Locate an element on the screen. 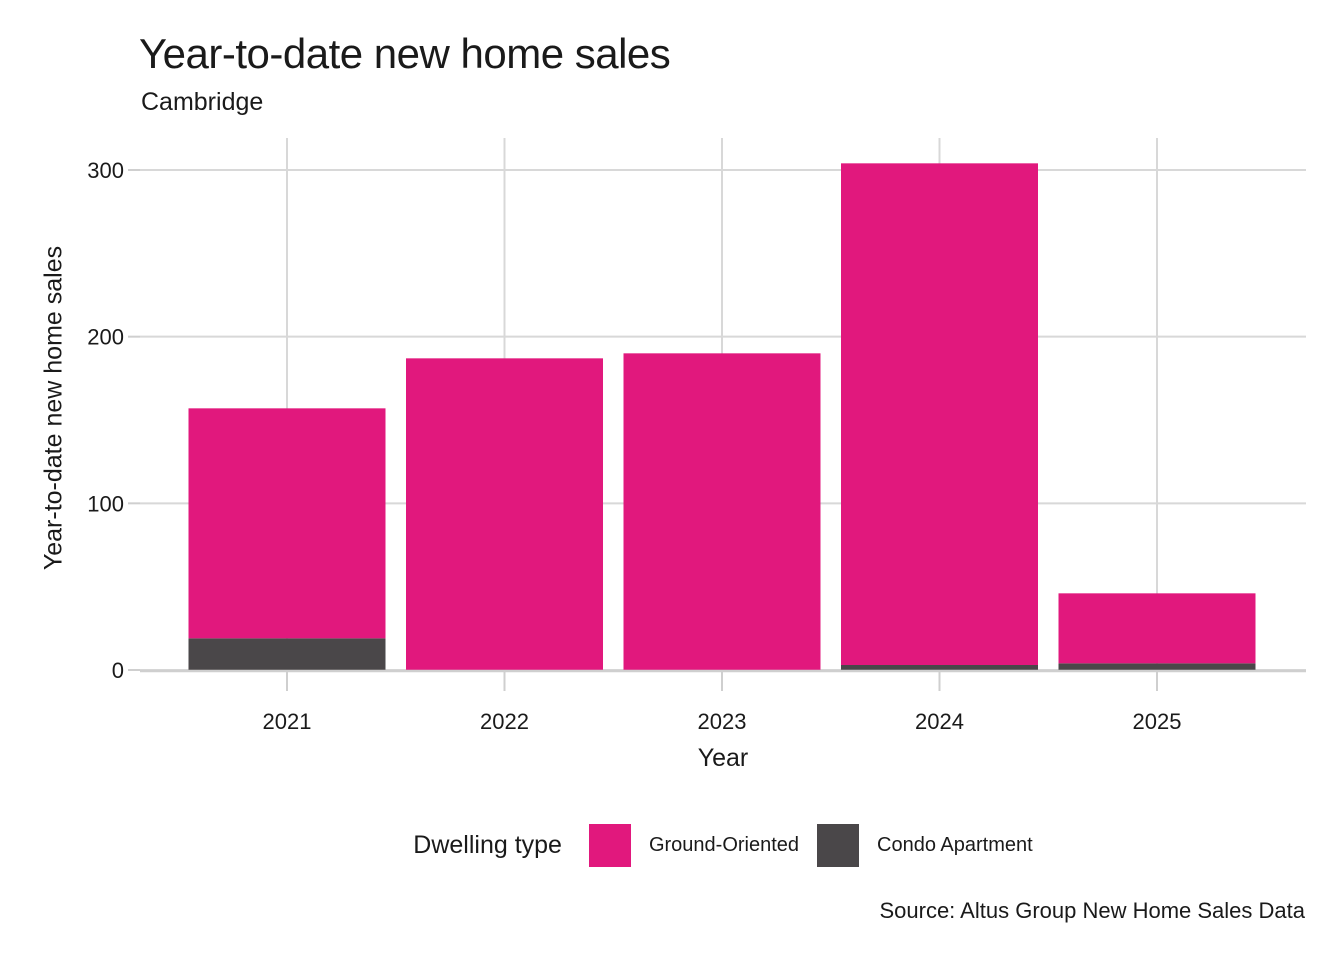  bar-segment-2023-ground-oriented is located at coordinates (722, 511).